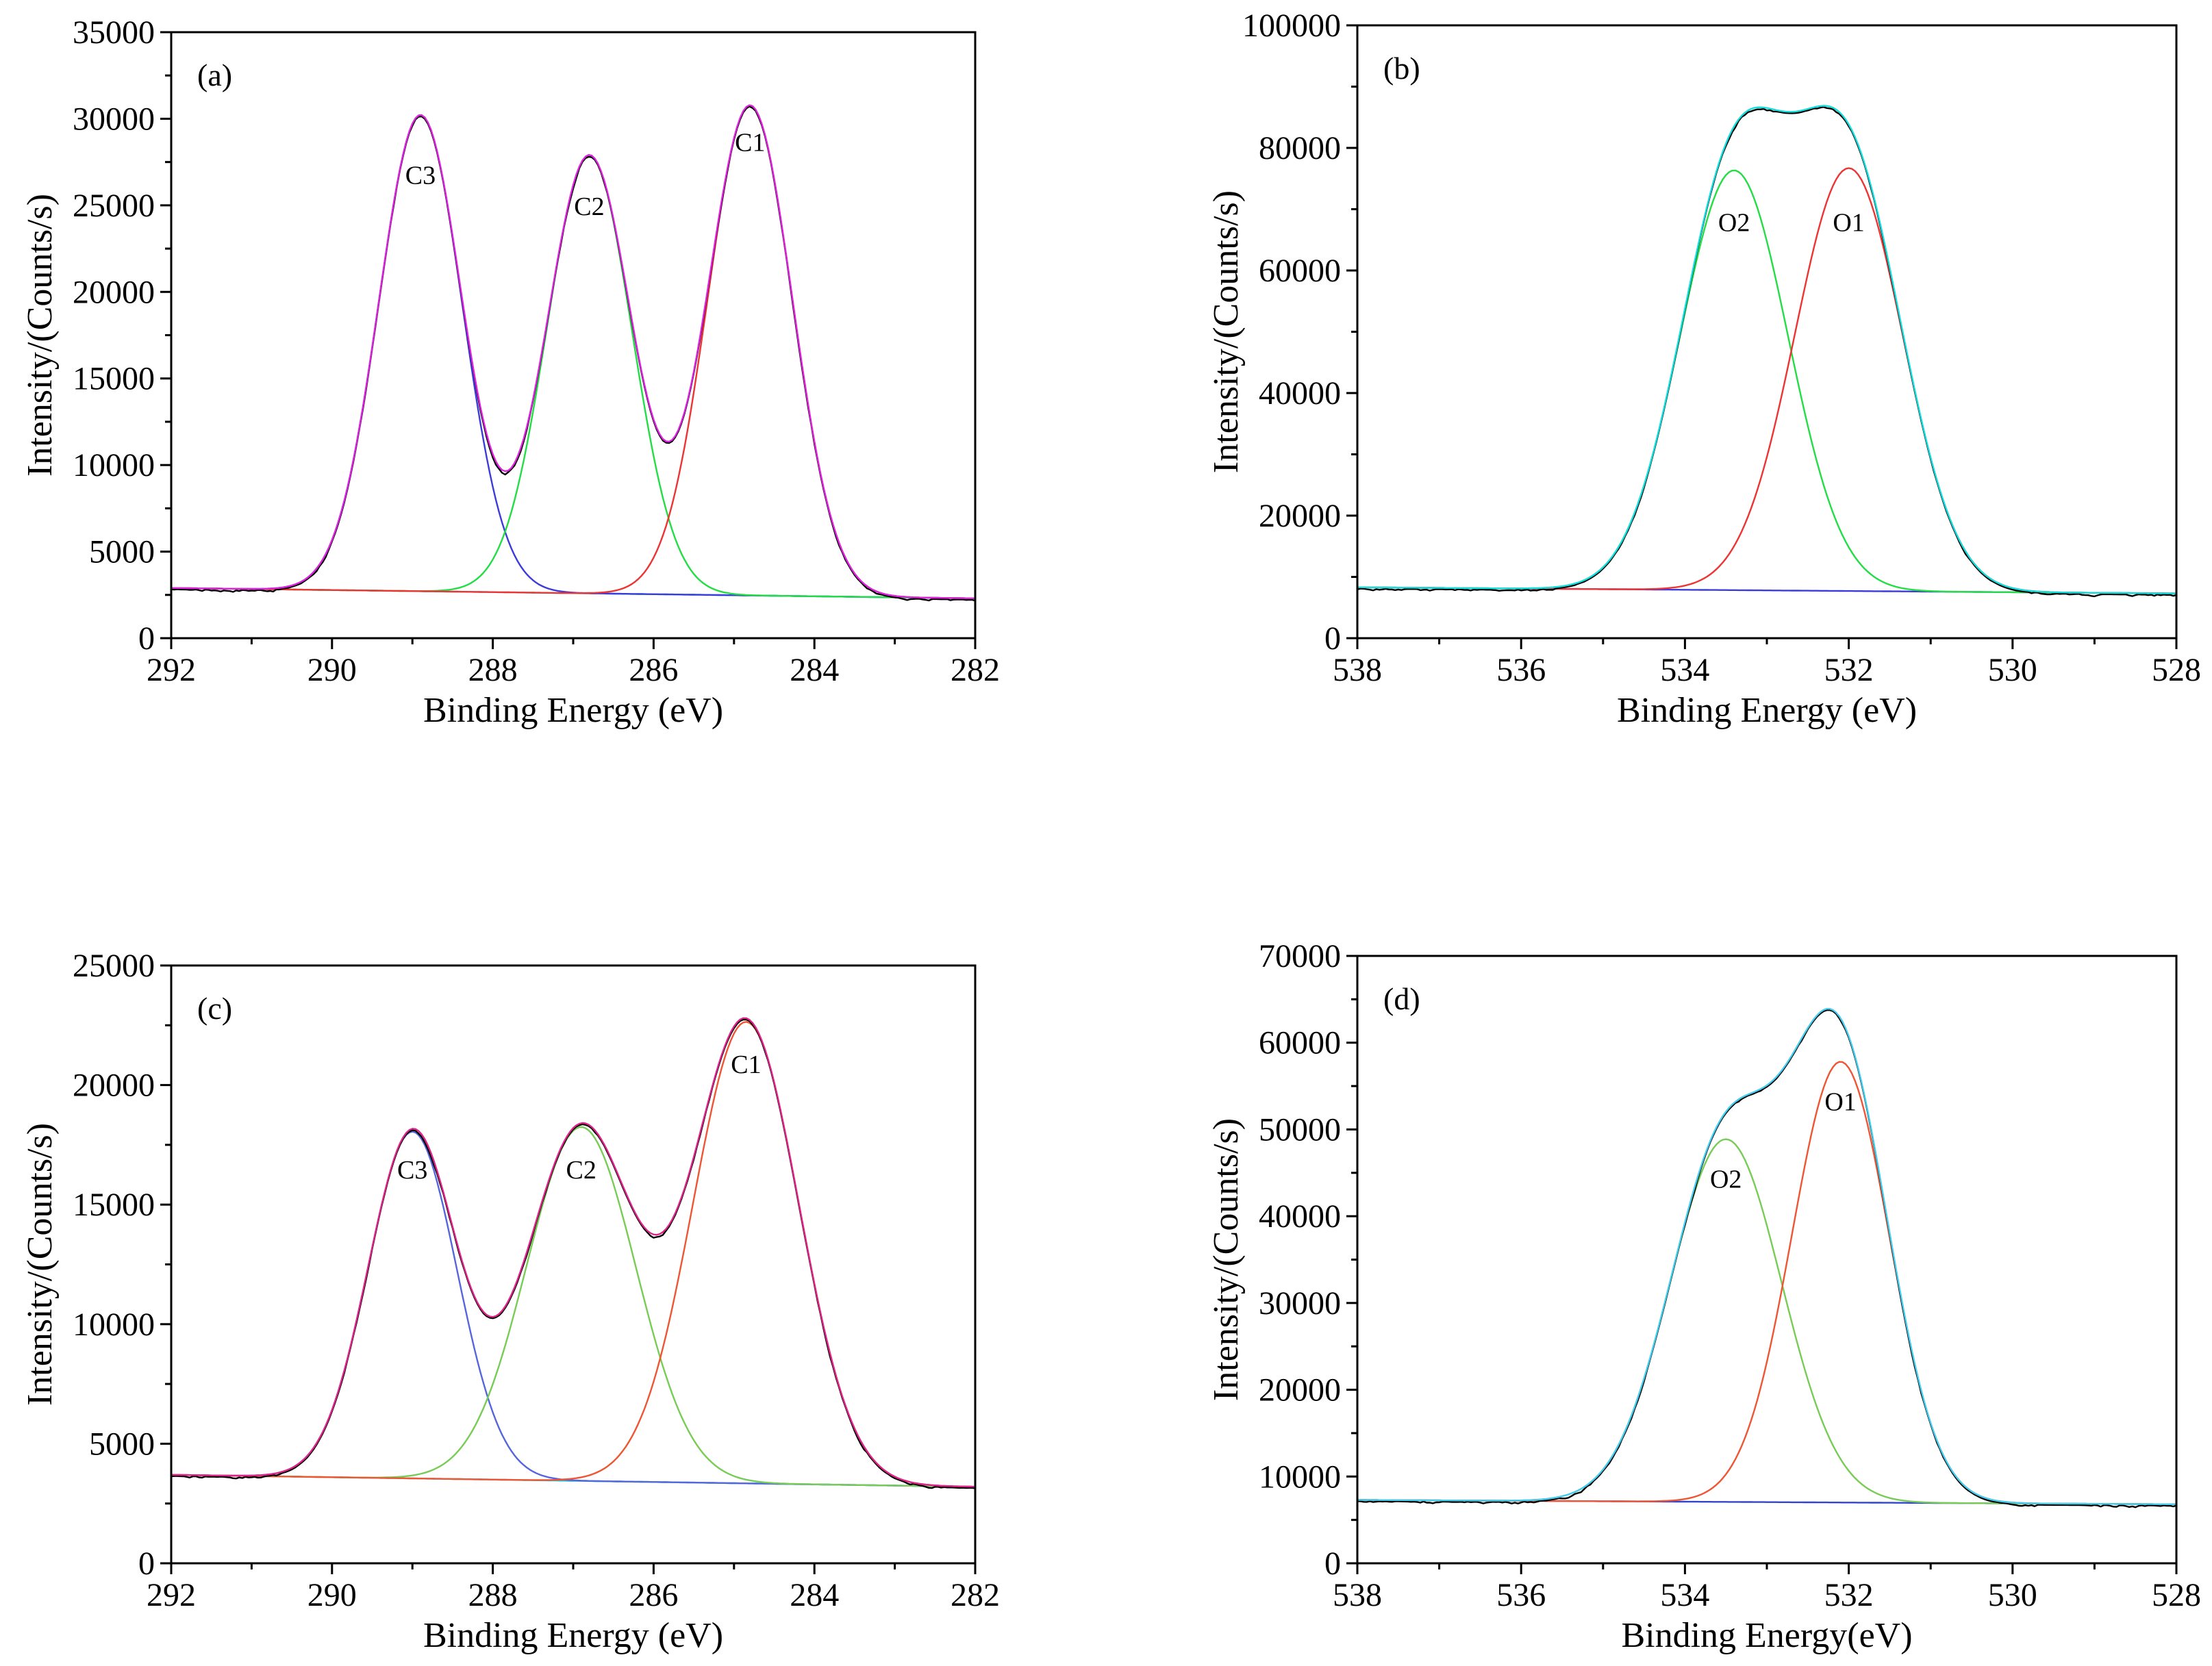  What do you see at coordinates (1401, 68) in the screenshot?
I see `panel-tag: (b)` at bounding box center [1401, 68].